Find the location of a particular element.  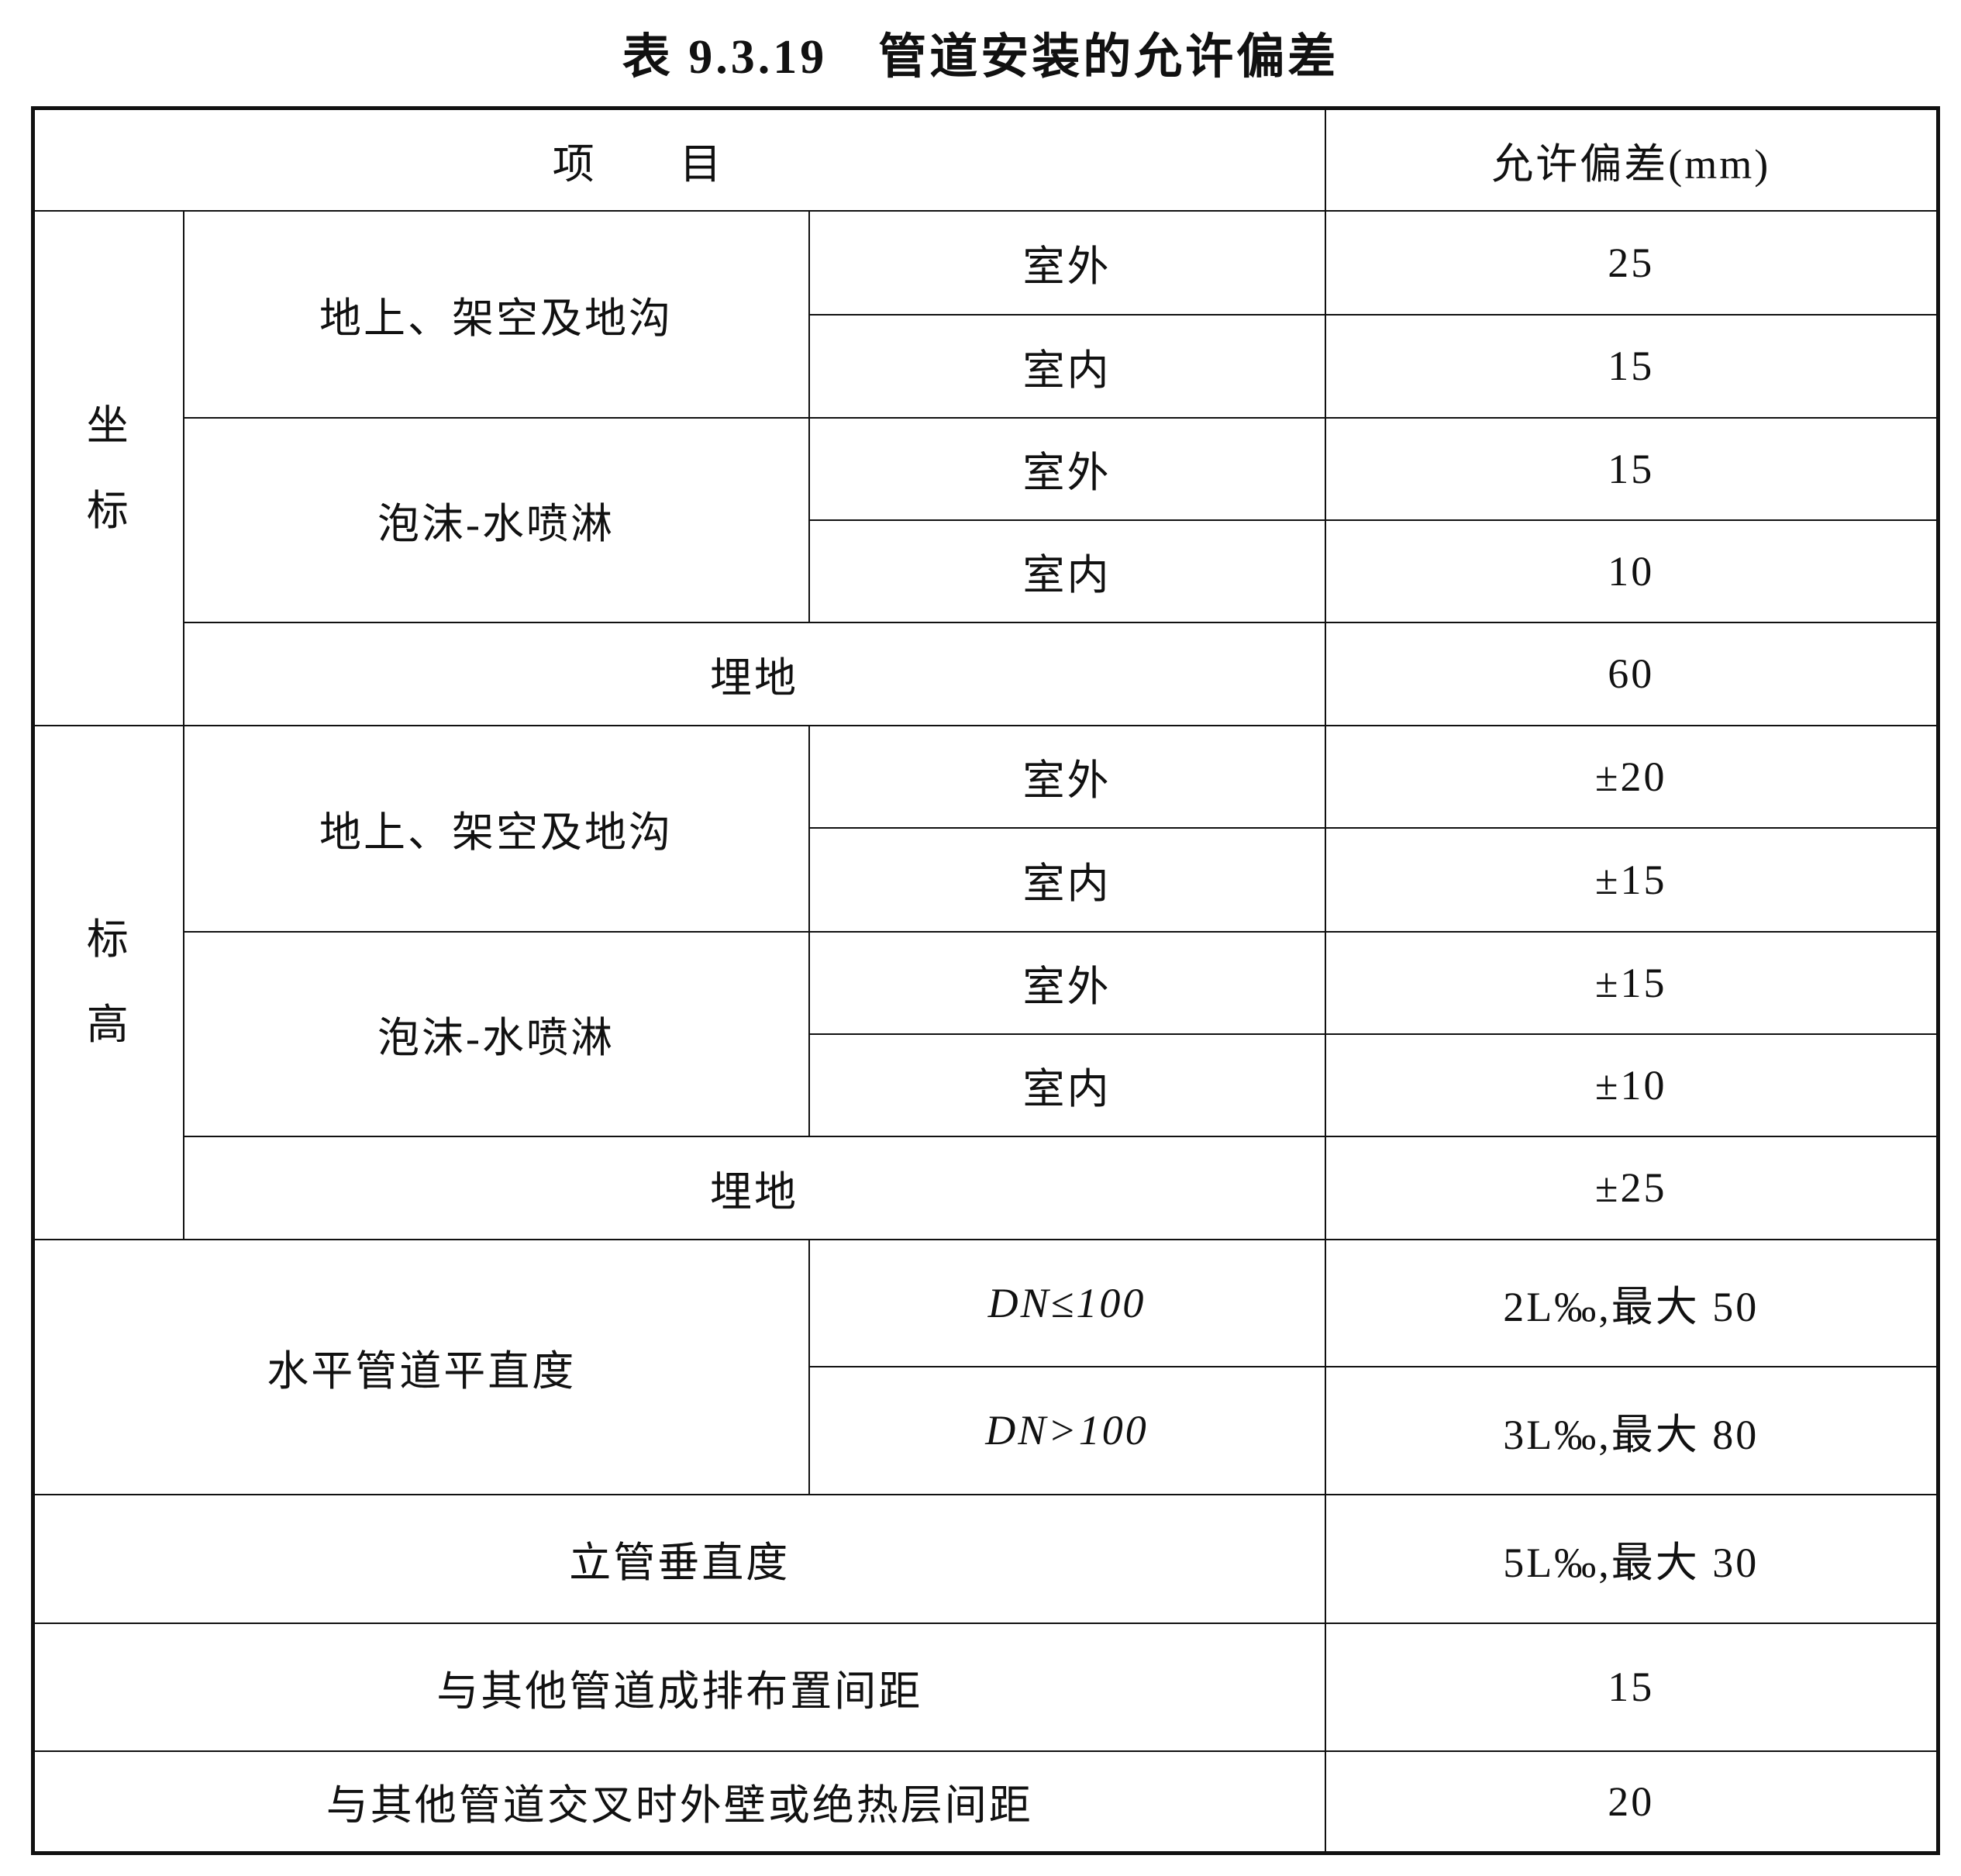

table-row: 室内 ±15 is located at coordinates (986, 879).